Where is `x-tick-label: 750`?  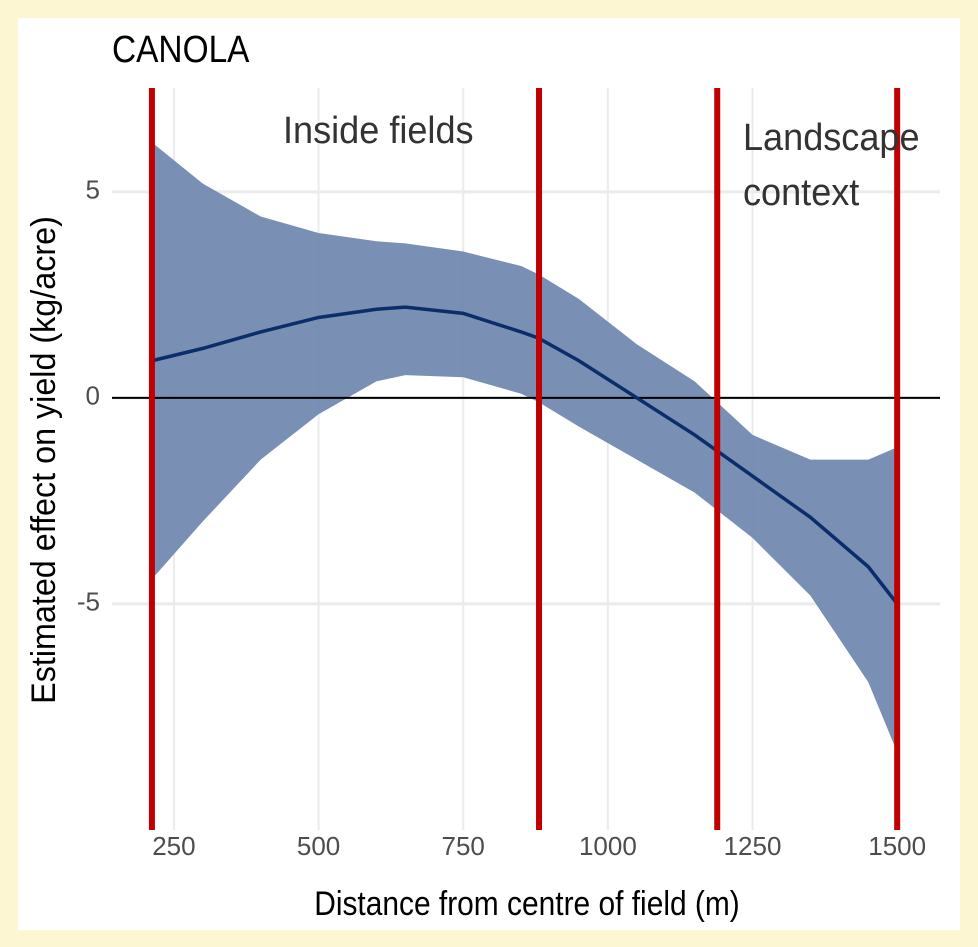 x-tick-label: 750 is located at coordinates (463, 846).